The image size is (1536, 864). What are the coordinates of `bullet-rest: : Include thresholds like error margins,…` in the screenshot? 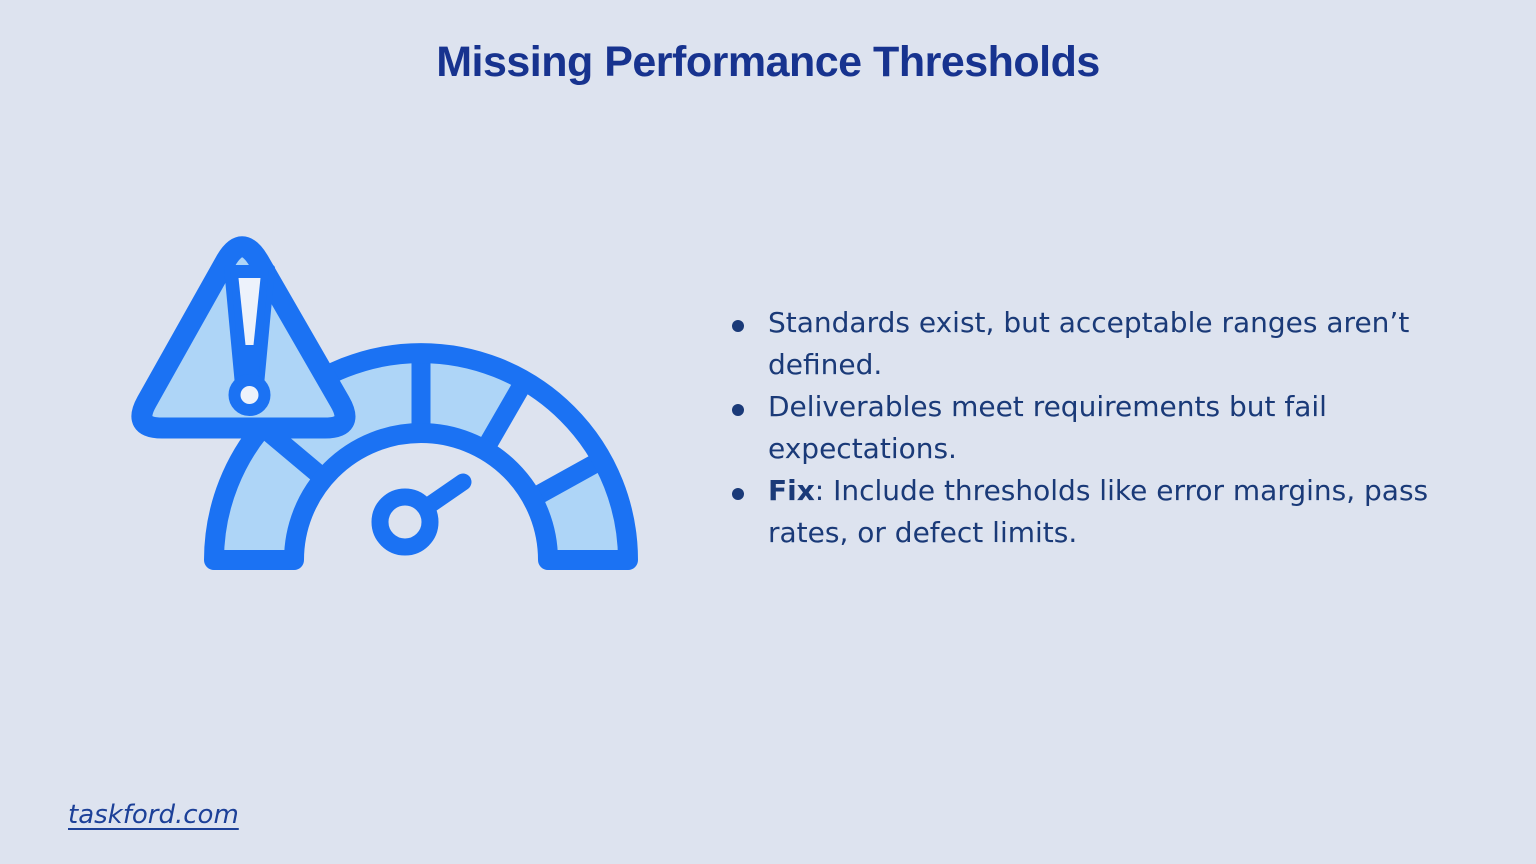 It's located at (1098, 511).